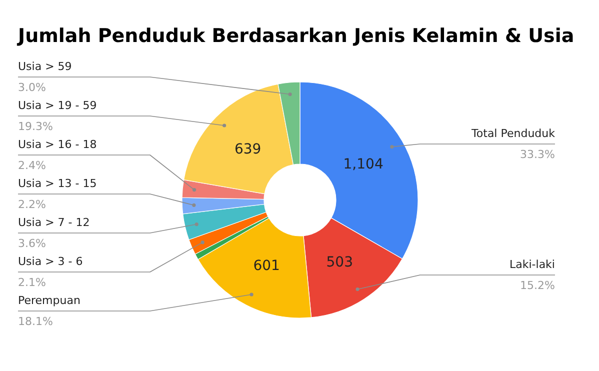 Image resolution: width=599 pixels, height=371 pixels. What do you see at coordinates (57, 144) in the screenshot?
I see `slice-label: Usia > 16 - 18` at bounding box center [57, 144].